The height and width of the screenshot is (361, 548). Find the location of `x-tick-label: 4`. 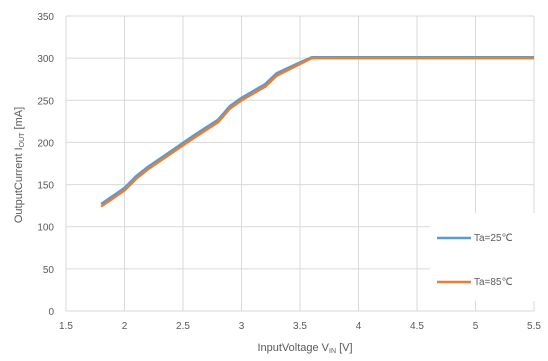

x-tick-label: 4 is located at coordinates (359, 326).